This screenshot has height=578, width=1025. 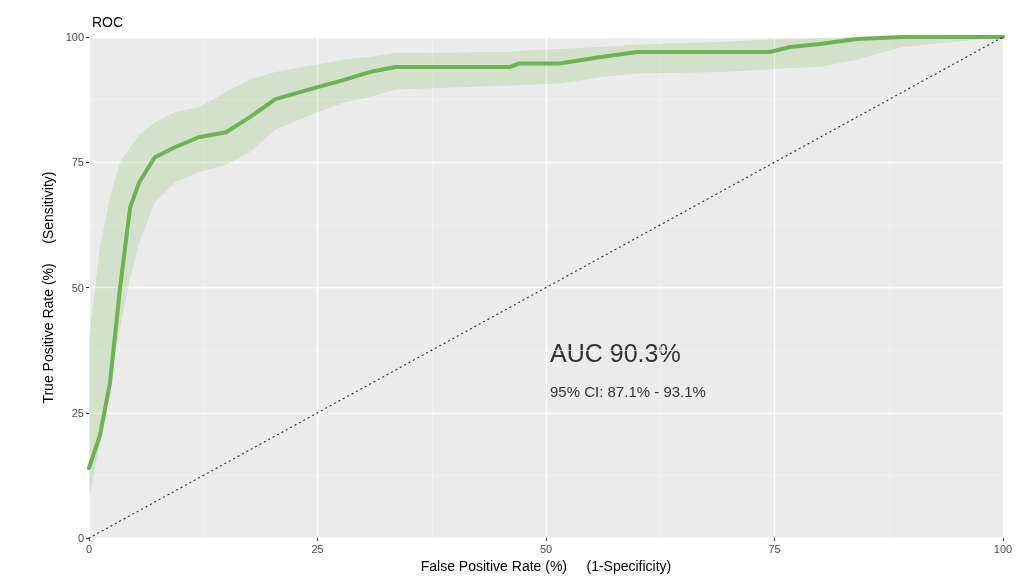 What do you see at coordinates (80, 538) in the screenshot?
I see `y-tick-label: 0` at bounding box center [80, 538].